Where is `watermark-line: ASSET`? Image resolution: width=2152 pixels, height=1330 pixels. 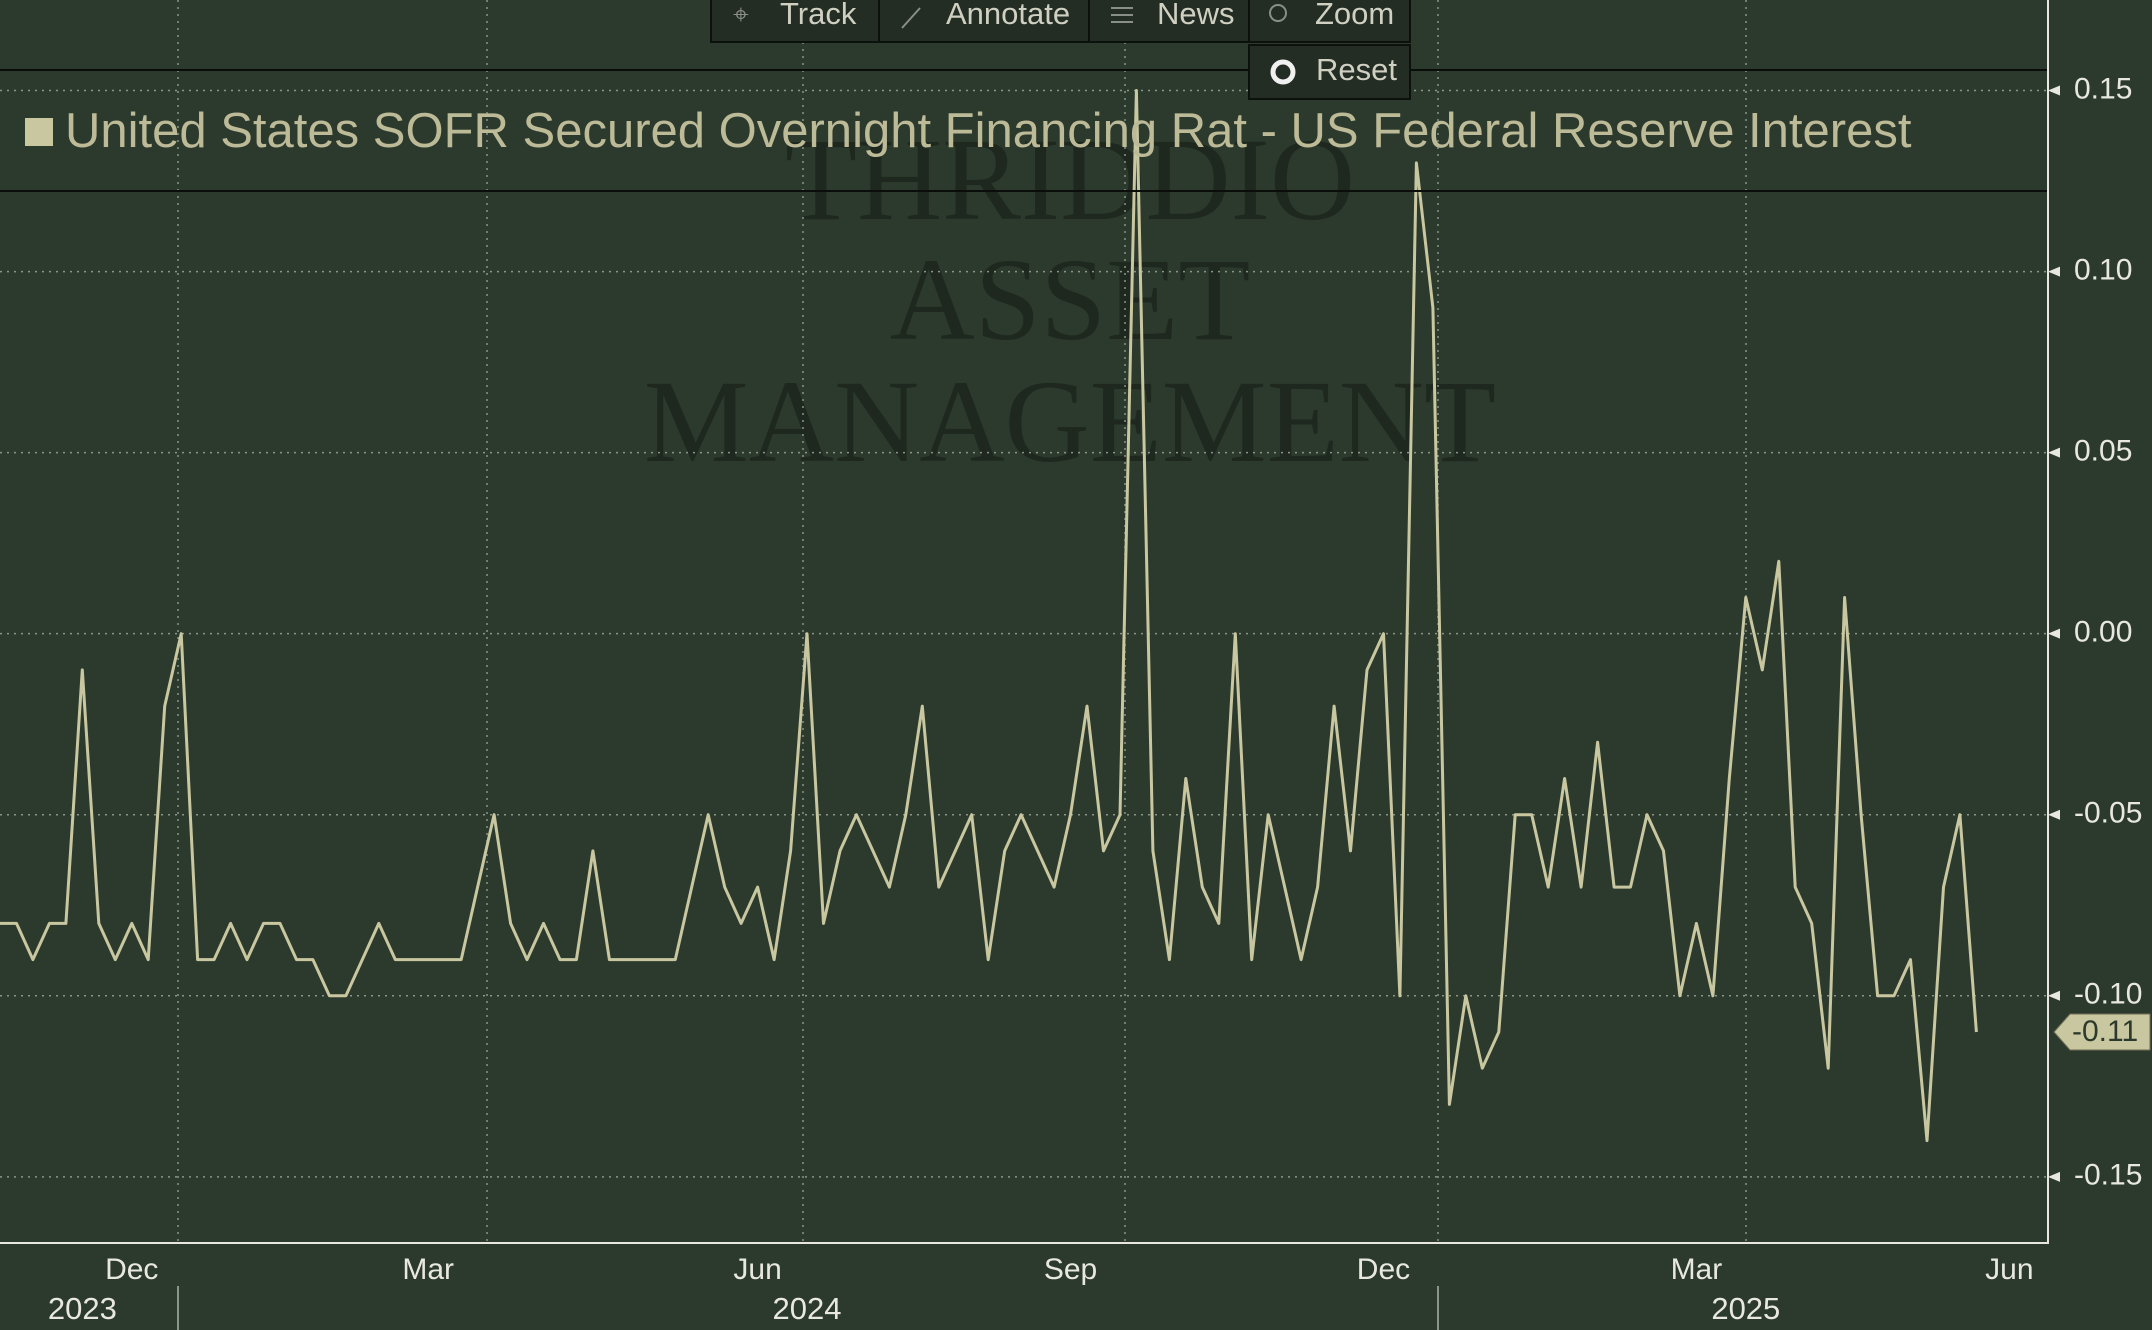 watermark-line: ASSET is located at coordinates (1070, 299).